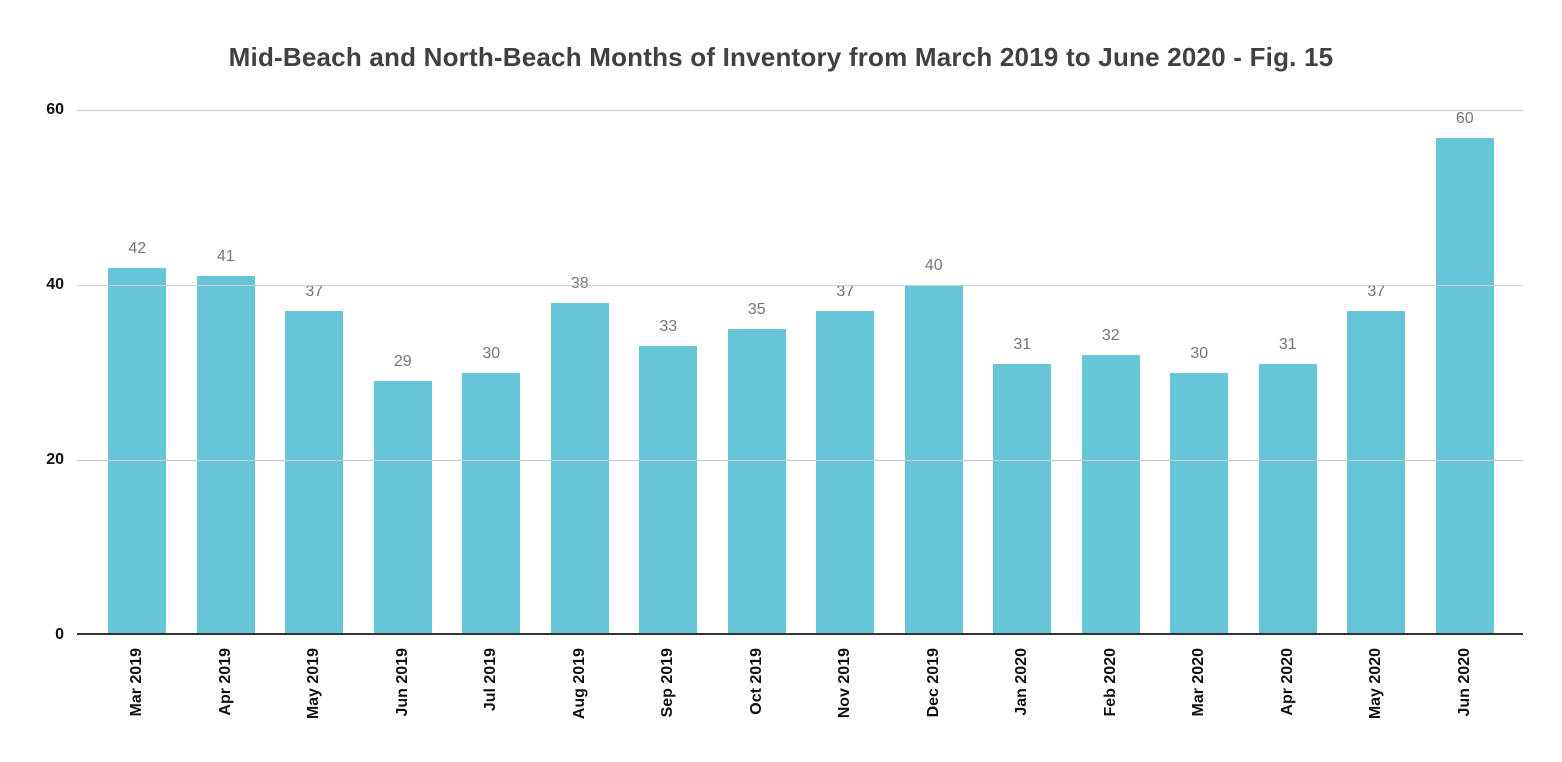  I want to click on x-axis-label-slot: Apr 2020, so click(1288, 699).